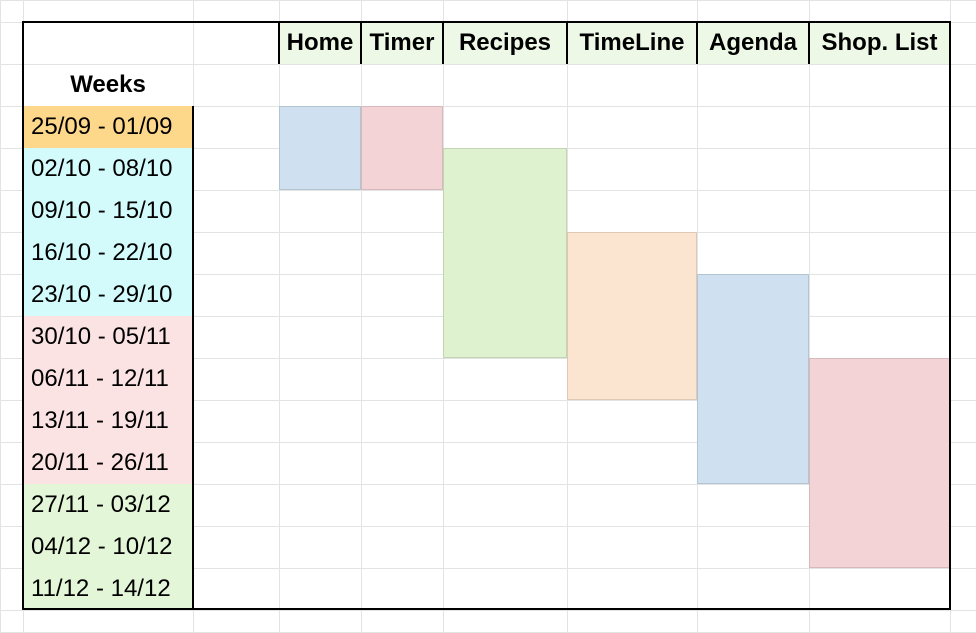 The width and height of the screenshot is (976, 633). Describe the element at coordinates (505, 253) in the screenshot. I see `schedule-bar-recipes` at that location.